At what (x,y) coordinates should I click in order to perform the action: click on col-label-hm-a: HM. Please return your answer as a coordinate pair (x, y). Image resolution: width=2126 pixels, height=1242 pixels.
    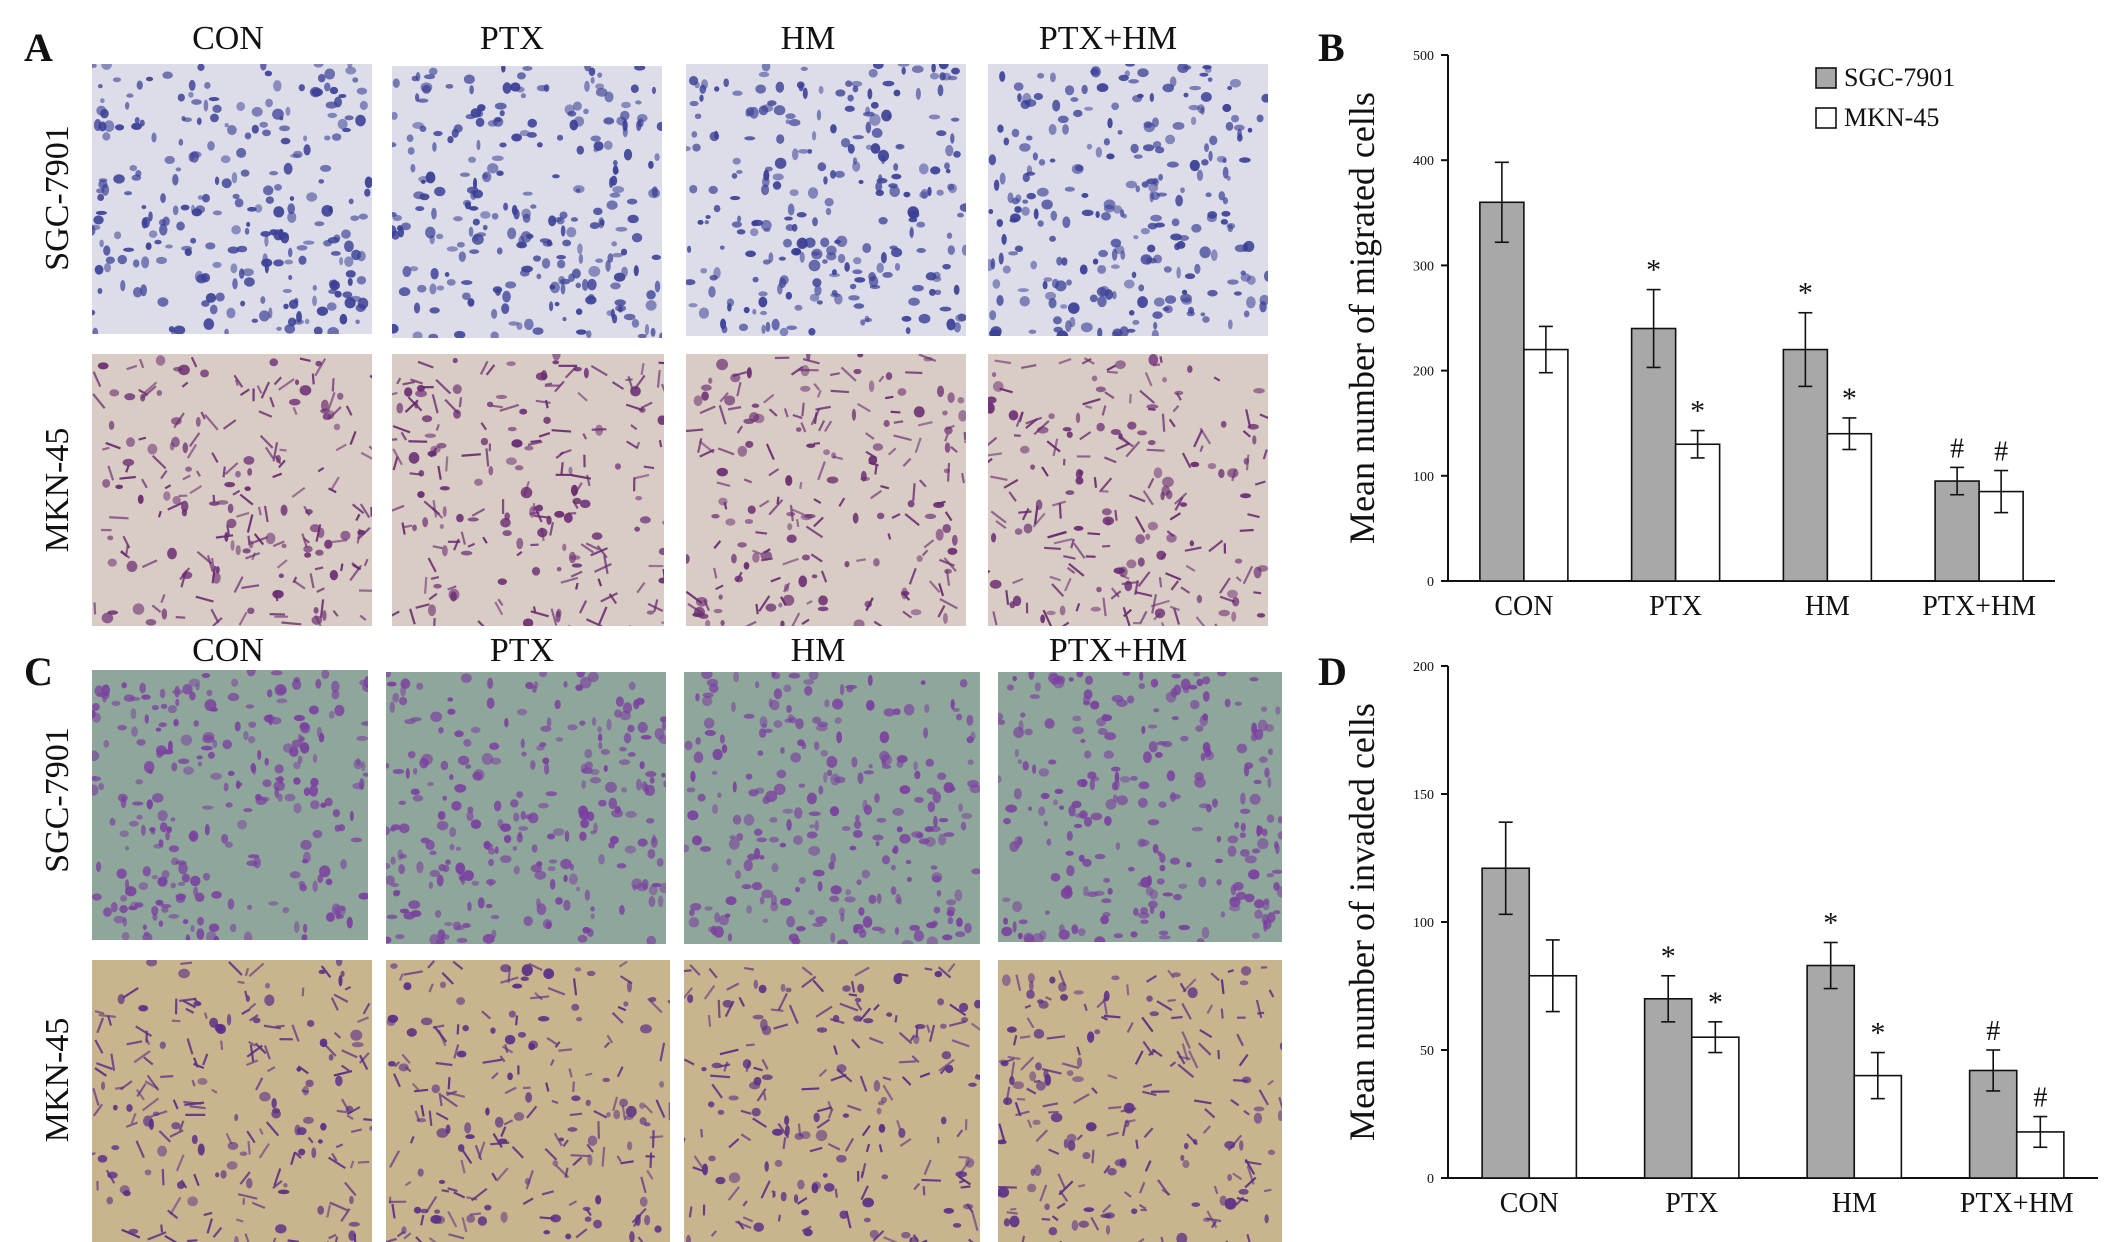
    Looking at the image, I should click on (808, 39).